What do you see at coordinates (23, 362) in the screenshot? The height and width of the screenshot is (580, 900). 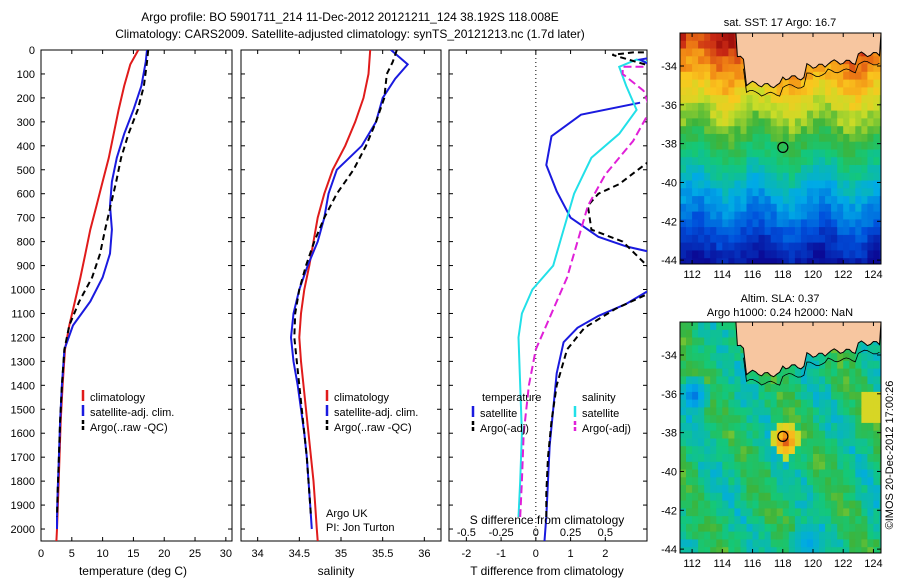 I see `depth-tick-label: 1300` at bounding box center [23, 362].